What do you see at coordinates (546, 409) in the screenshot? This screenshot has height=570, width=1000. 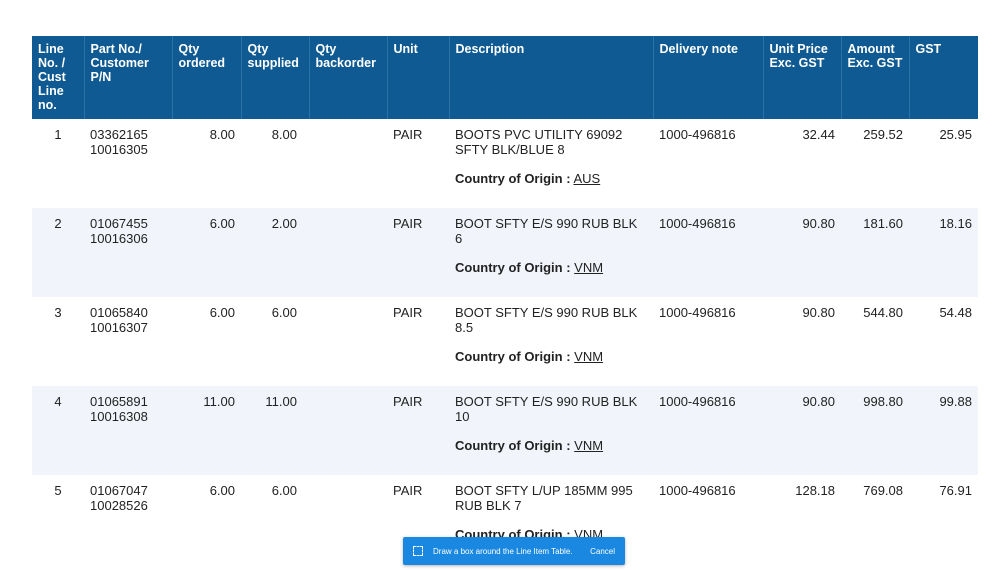 I see `description-text: BOOT SFTY E/S 990 RUB BLK 10` at bounding box center [546, 409].